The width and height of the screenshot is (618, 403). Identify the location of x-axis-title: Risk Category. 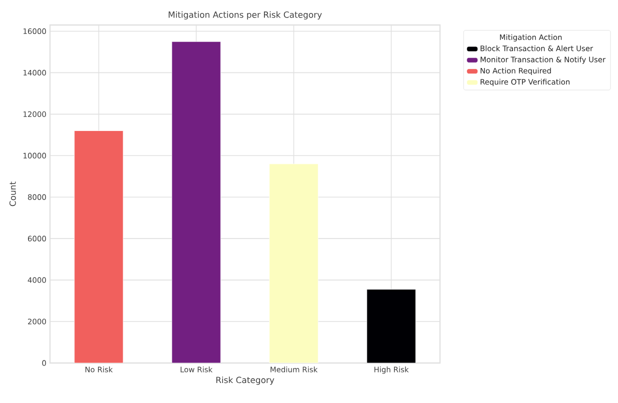
(245, 380).